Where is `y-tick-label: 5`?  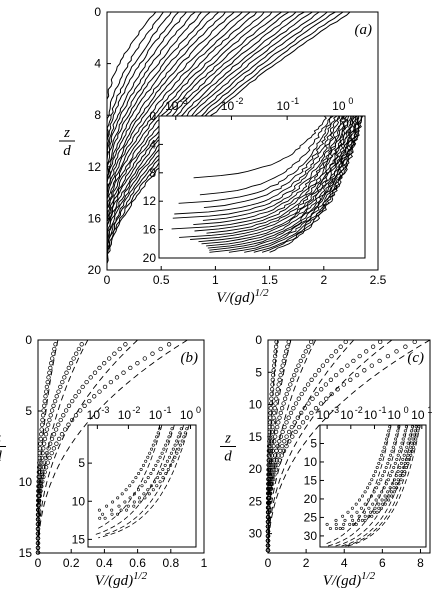 y-tick-label: 5 is located at coordinates (28, 411).